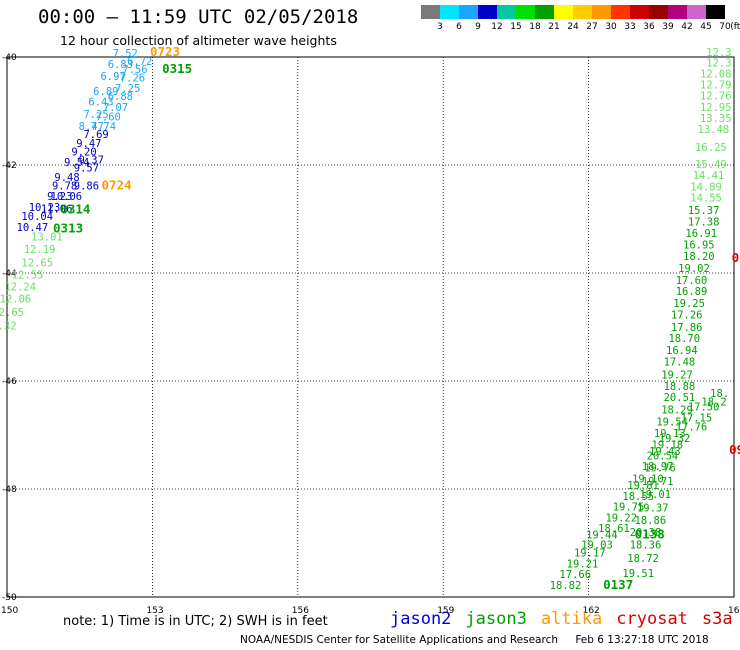 This screenshot has height=650, width=740. What do you see at coordinates (9, 611) in the screenshot?
I see `lon-tick-label: 150` at bounding box center [9, 611].